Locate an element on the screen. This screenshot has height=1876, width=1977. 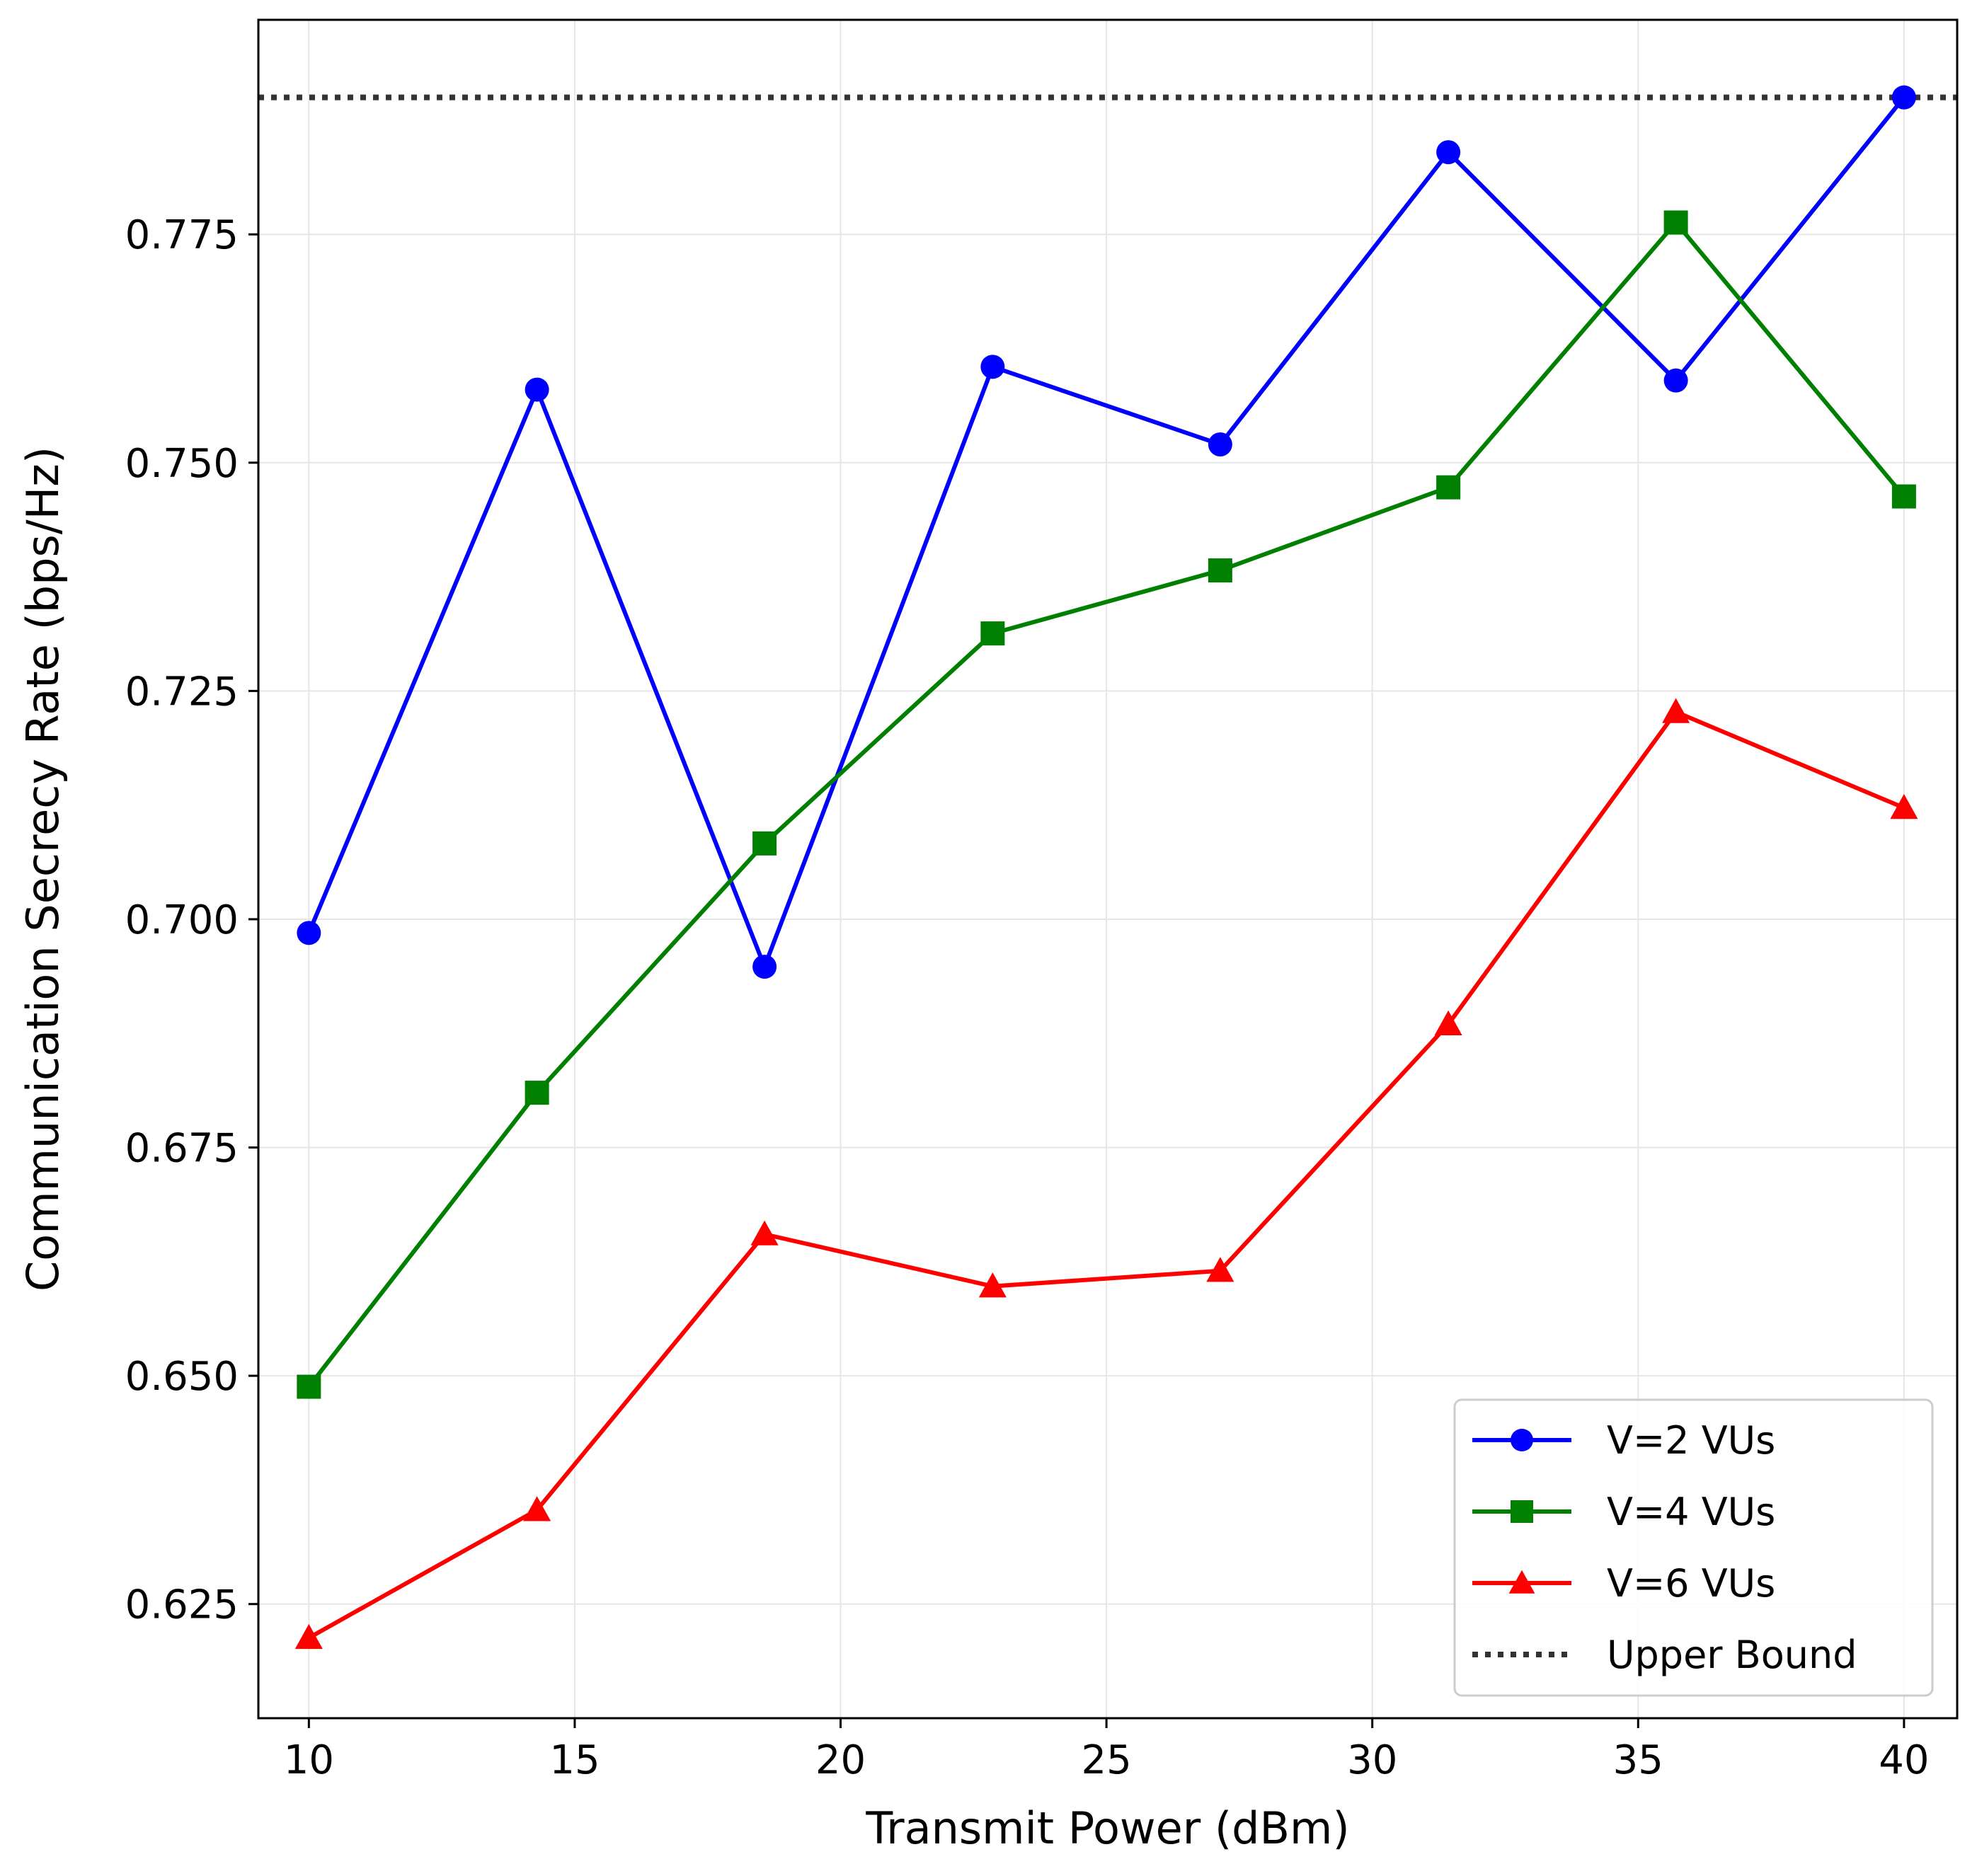
y-tick-label: 0.650 is located at coordinates (182, 1377).